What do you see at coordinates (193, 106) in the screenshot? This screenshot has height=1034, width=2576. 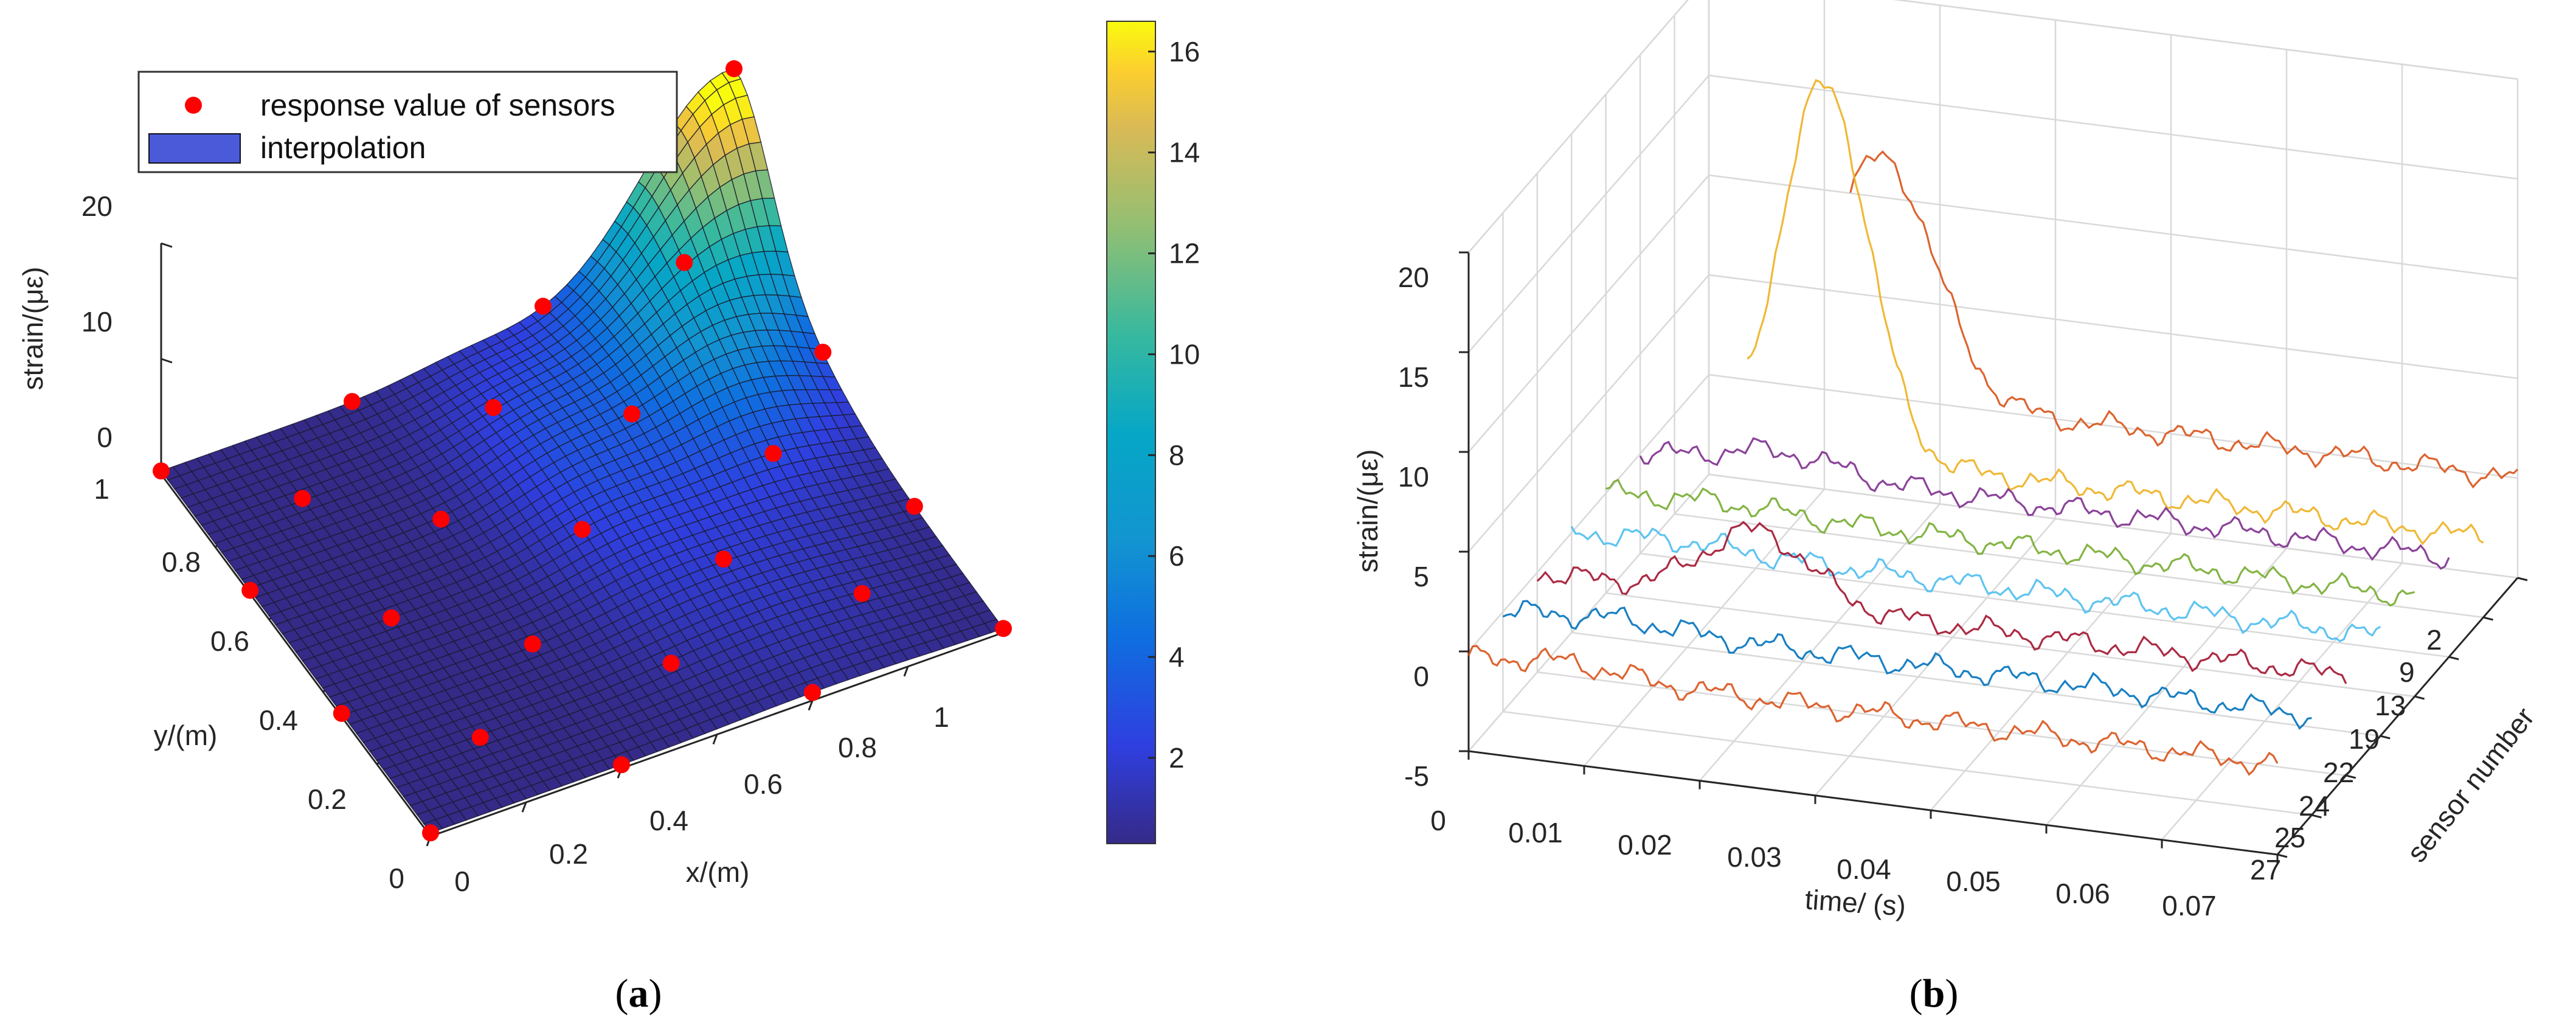 I see `legend-sensor-marker` at bounding box center [193, 106].